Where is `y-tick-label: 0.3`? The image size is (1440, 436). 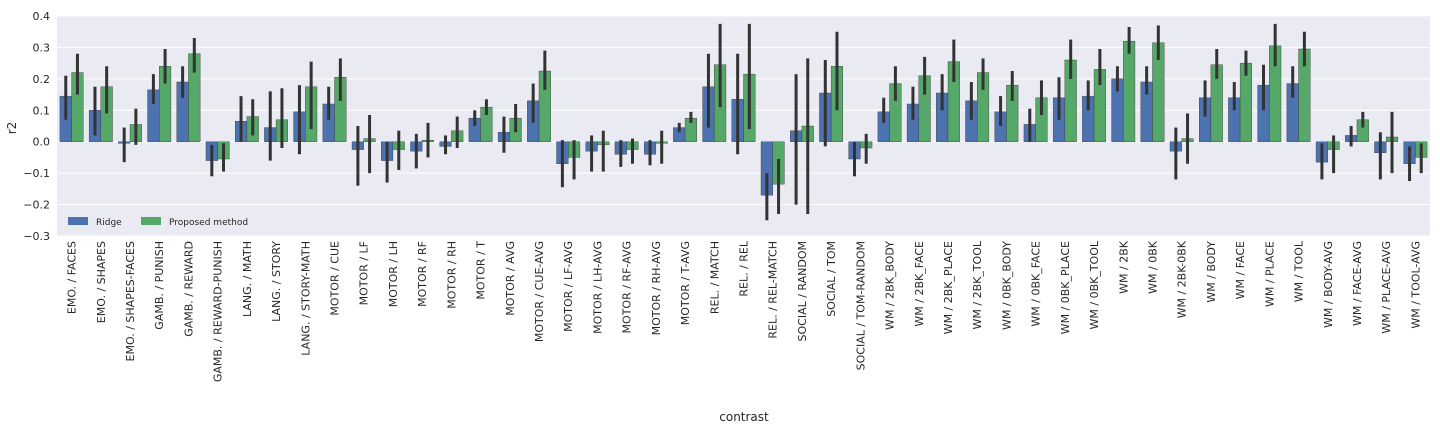
y-tick-label: 0.3 is located at coordinates (42, 47).